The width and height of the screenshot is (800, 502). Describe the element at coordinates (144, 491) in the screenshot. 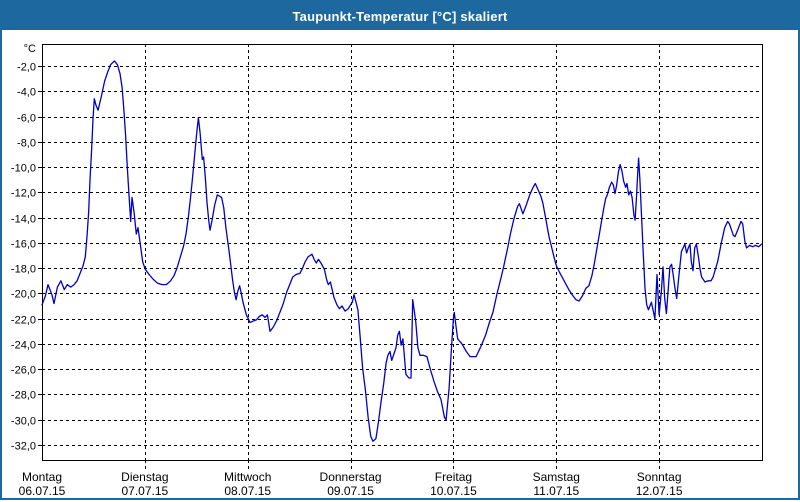

I see `day-date-label: 07.07.15` at that location.